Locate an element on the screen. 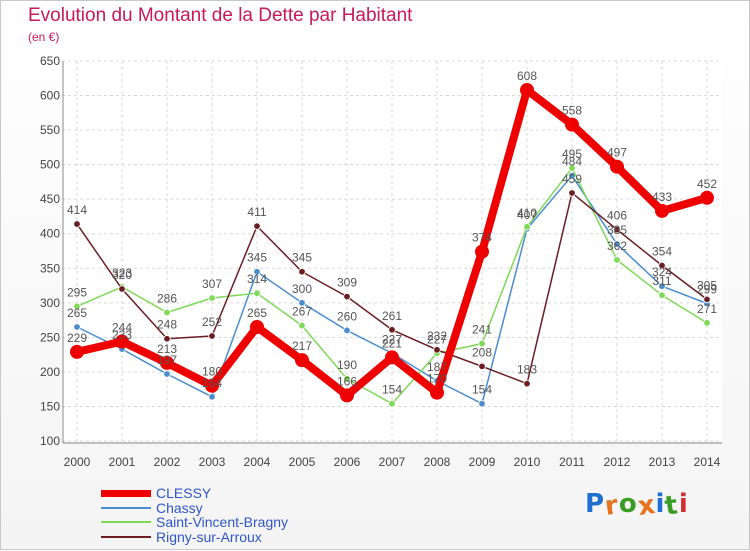 Image resolution: width=750 pixels, height=551 pixels. data-label: 252 is located at coordinates (212, 322).